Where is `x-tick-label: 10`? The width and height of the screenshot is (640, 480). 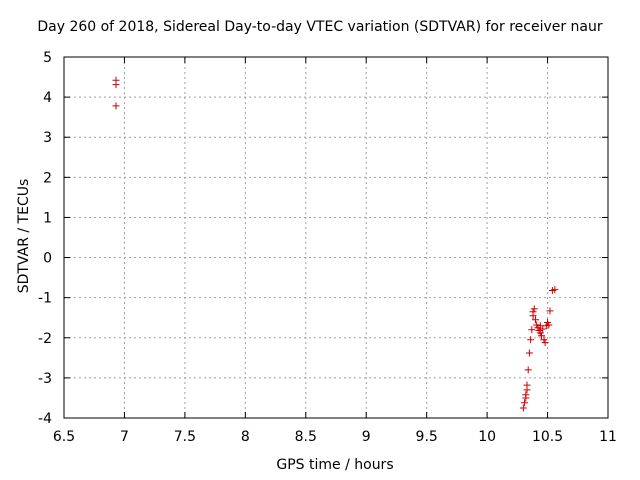 x-tick-label: 10 is located at coordinates (487, 437).